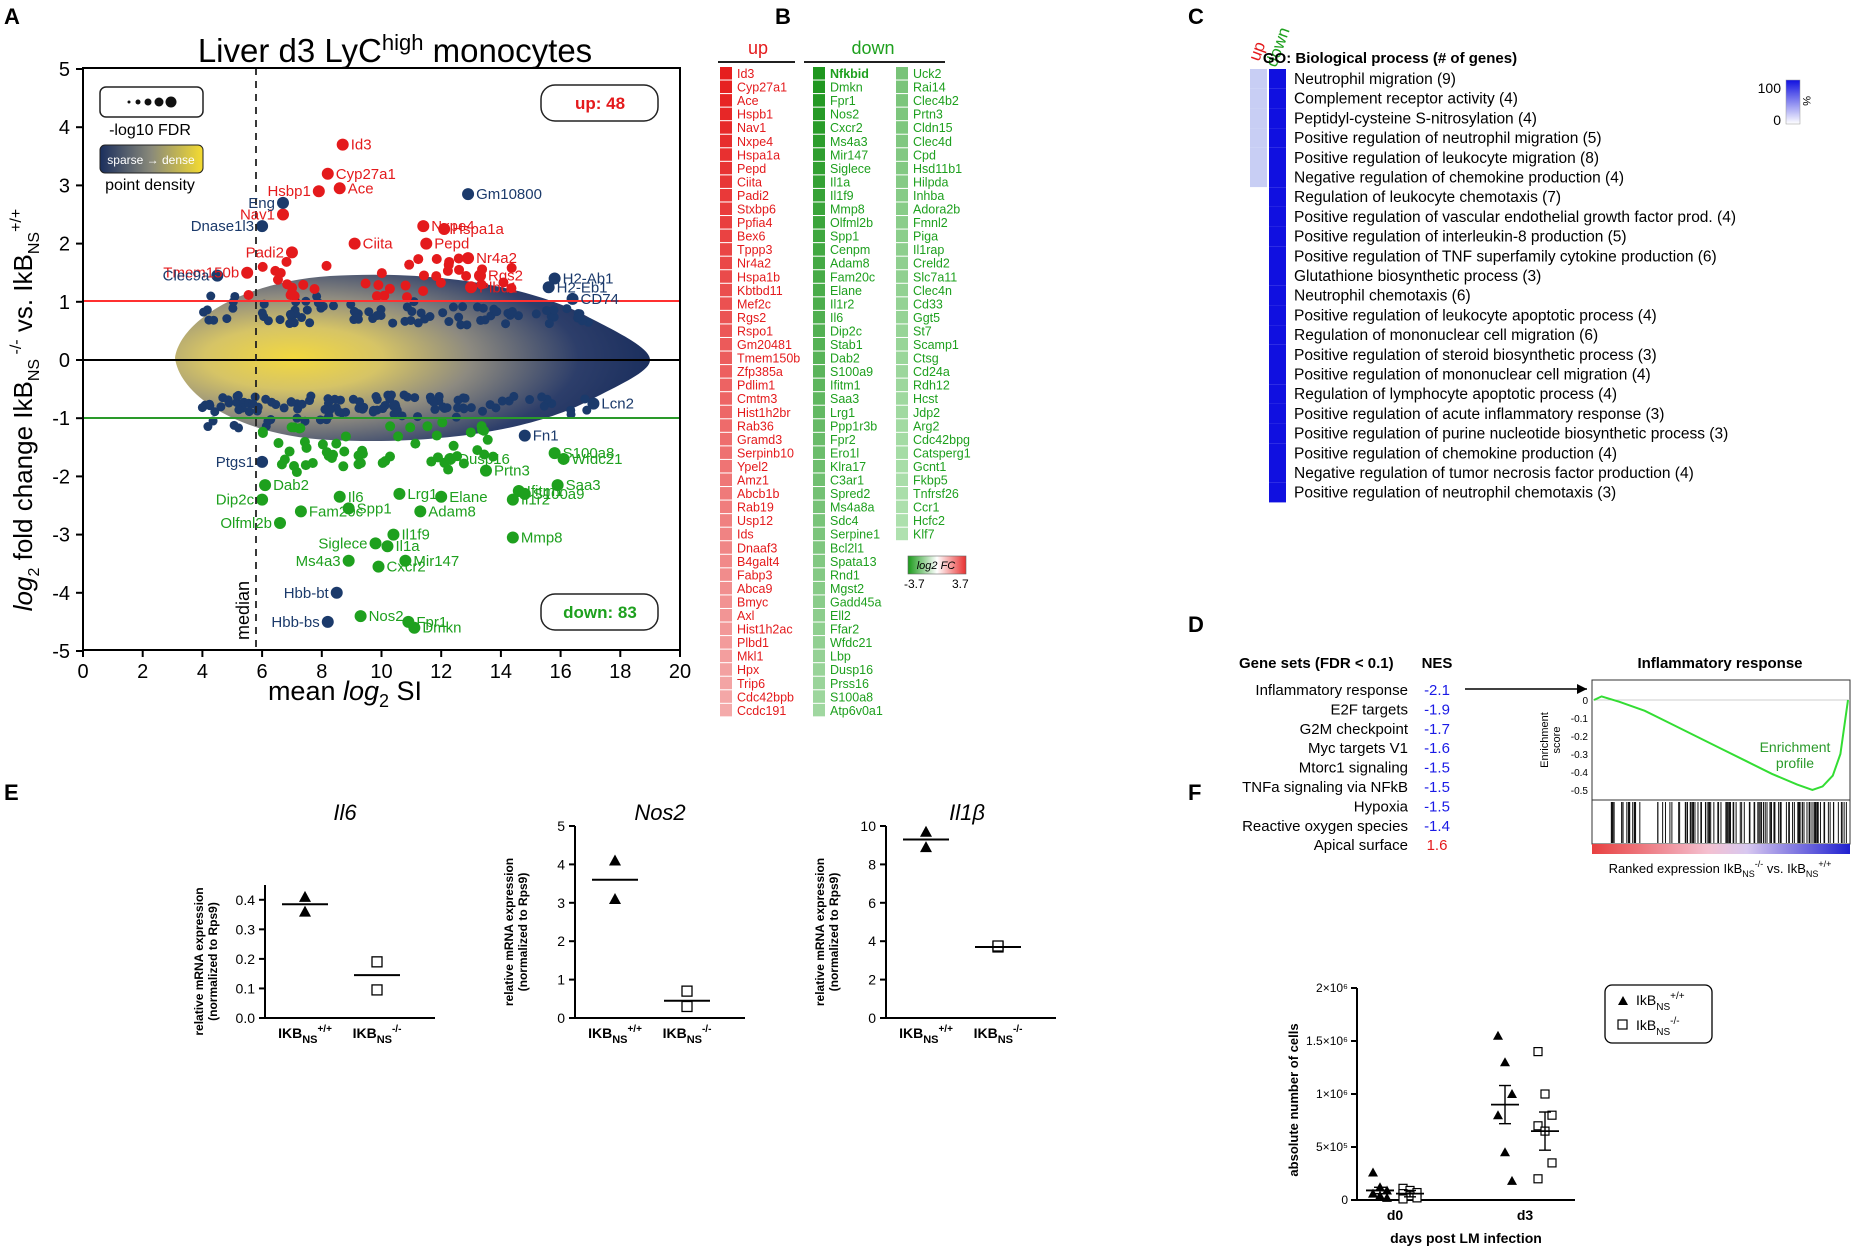  Describe the element at coordinates (561, 903) in the screenshot. I see `qpcr-y-tick-label: 3` at that location.